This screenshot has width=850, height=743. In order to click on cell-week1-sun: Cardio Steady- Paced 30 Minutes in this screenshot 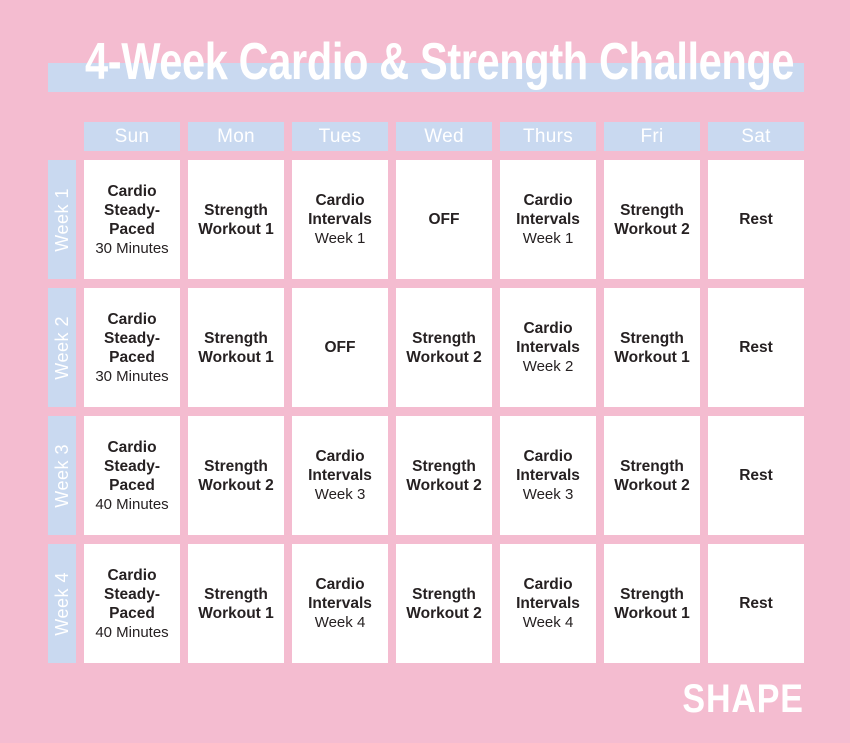, I will do `click(132, 219)`.